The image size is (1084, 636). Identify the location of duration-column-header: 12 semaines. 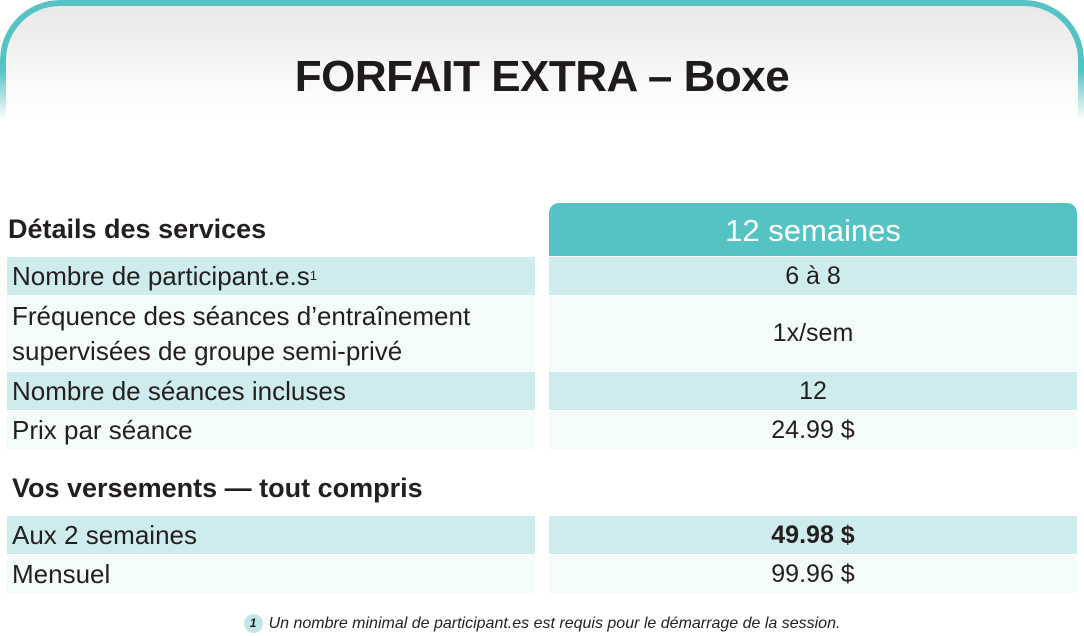
(813, 229).